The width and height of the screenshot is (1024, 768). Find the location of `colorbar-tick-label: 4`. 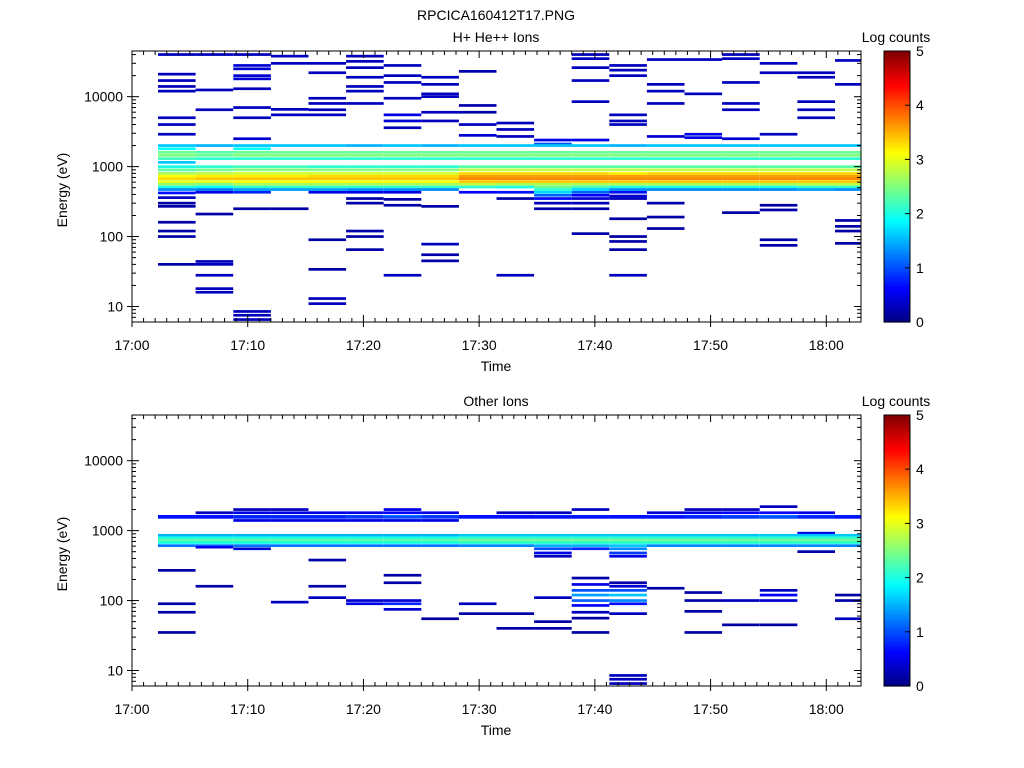

colorbar-tick-label: 4 is located at coordinates (920, 469).